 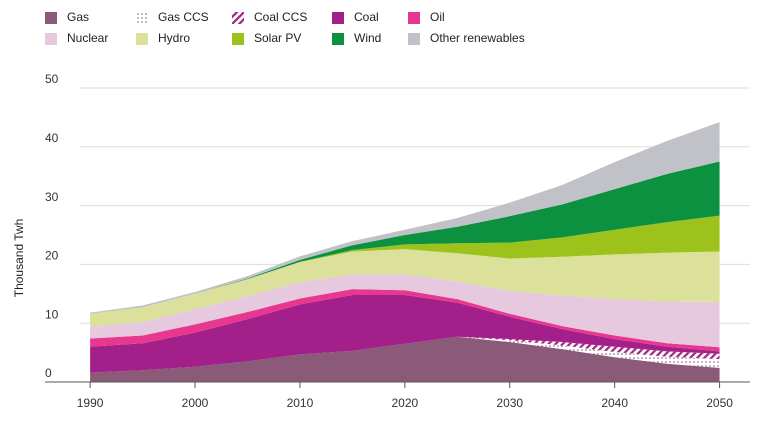 What do you see at coordinates (367, 38) in the screenshot?
I see `legend-label: Wind` at bounding box center [367, 38].